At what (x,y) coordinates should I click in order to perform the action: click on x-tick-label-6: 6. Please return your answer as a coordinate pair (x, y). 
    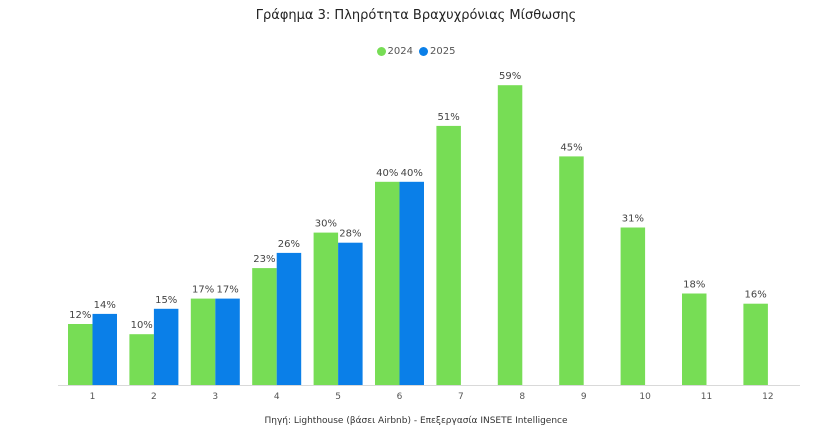
    Looking at the image, I should click on (400, 397).